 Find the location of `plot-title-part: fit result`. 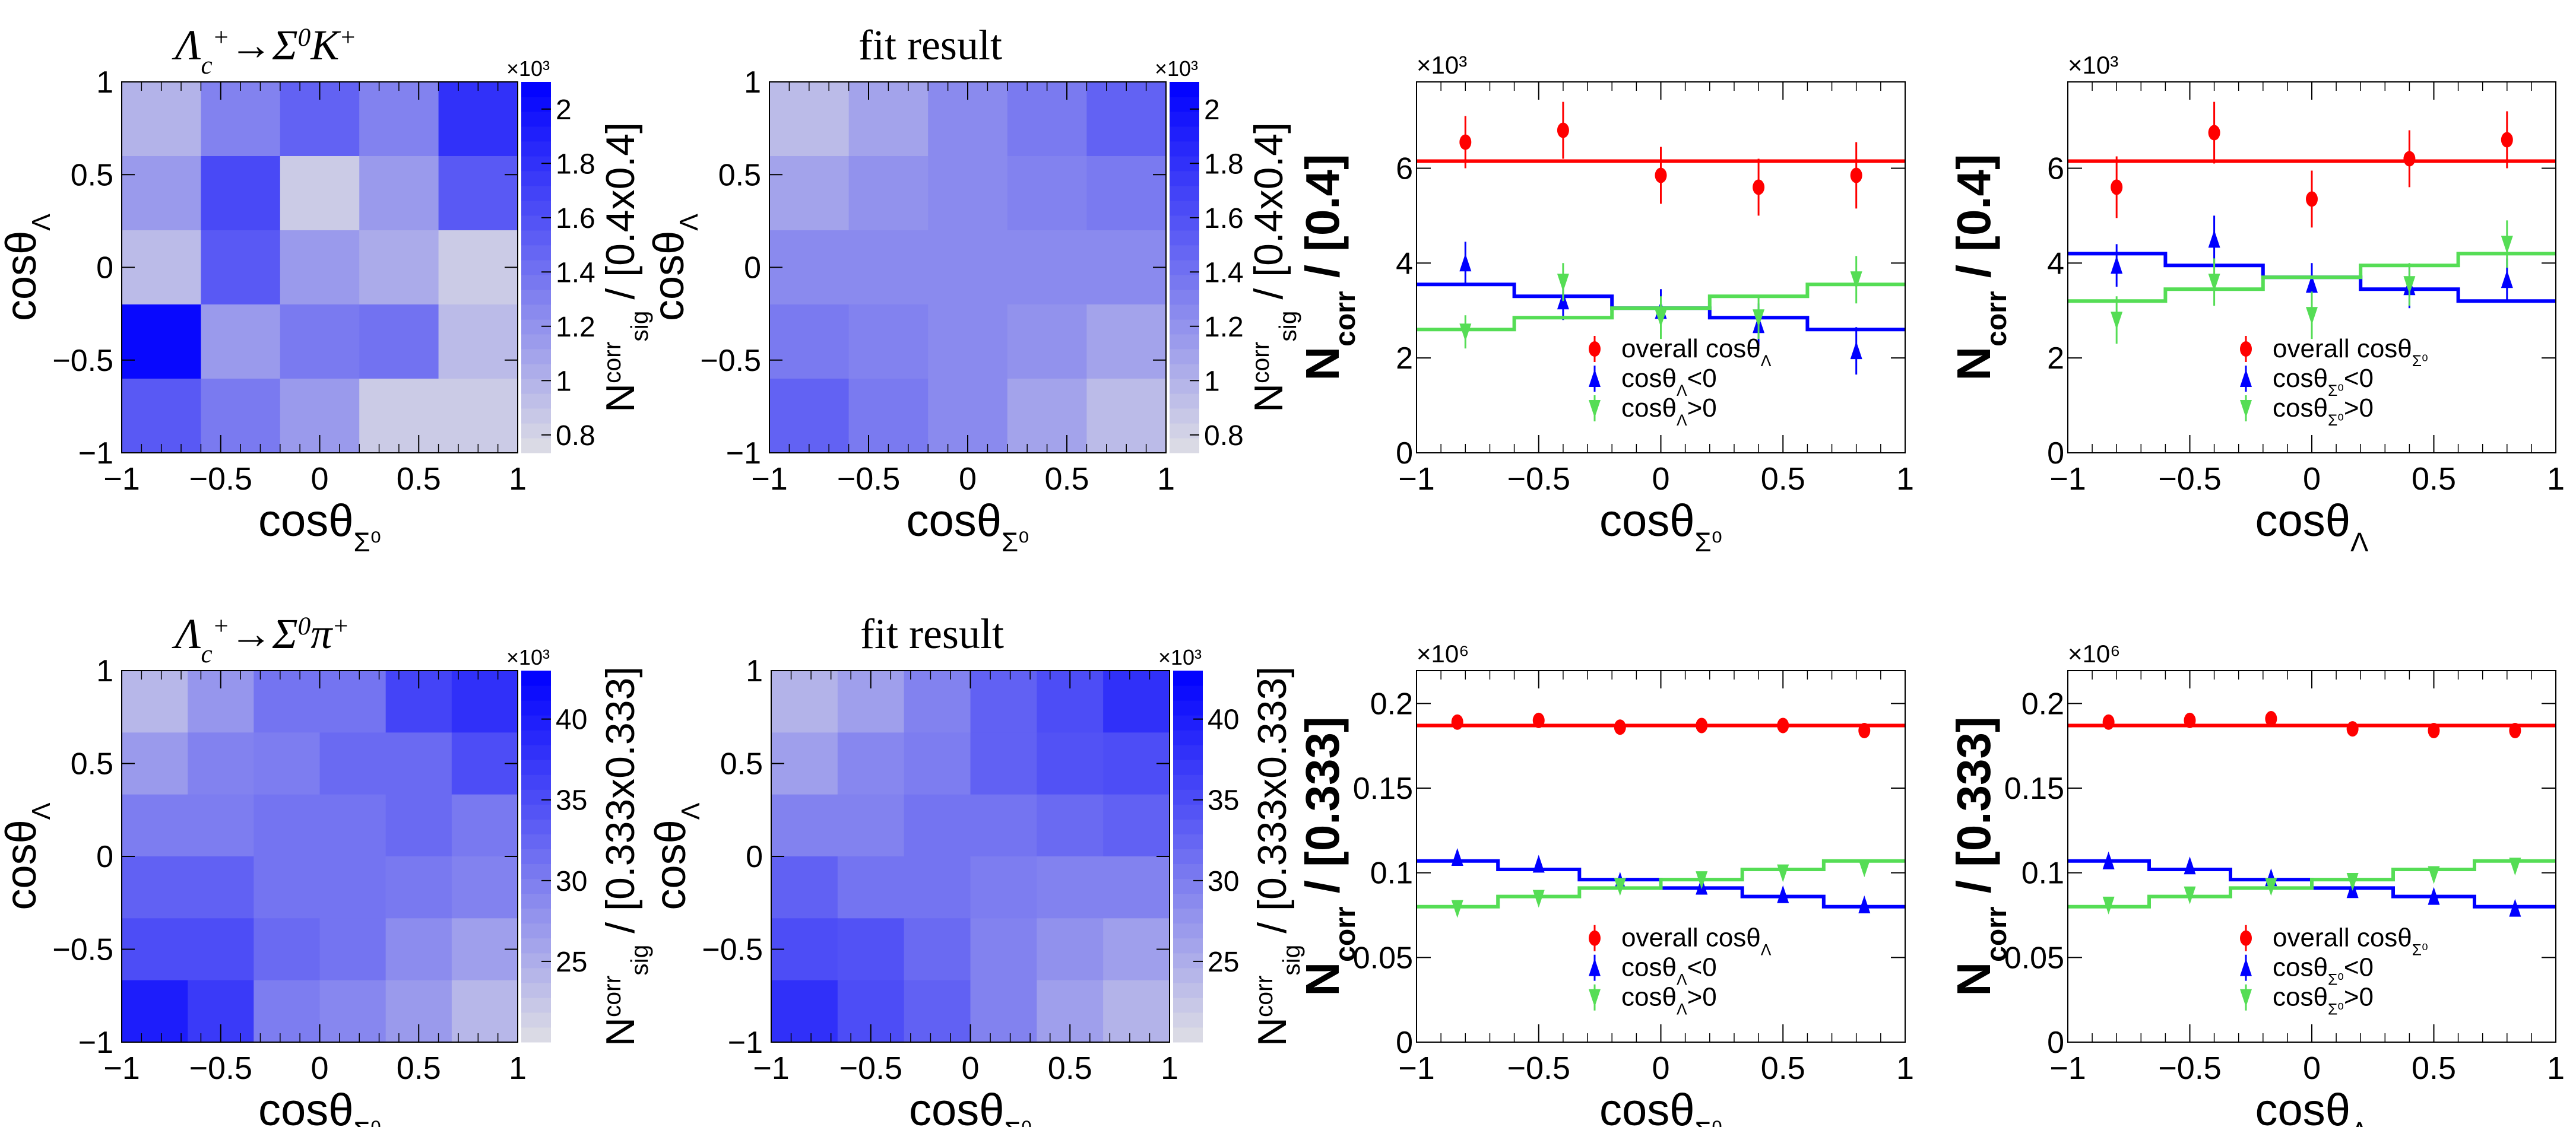

plot-title-part: fit result is located at coordinates (932, 634).